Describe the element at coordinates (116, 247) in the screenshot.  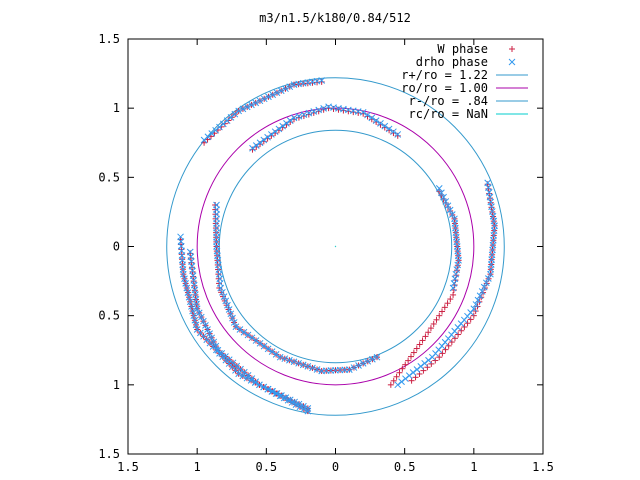
I see `y-tick-label: 0` at that location.